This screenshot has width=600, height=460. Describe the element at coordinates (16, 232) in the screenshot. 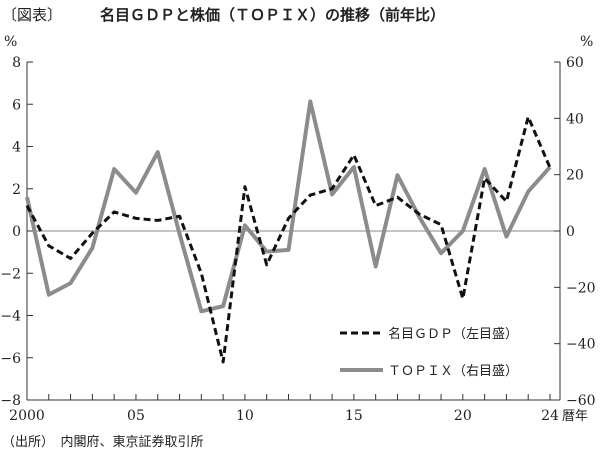

I see `left-tick-label: 0` at that location.